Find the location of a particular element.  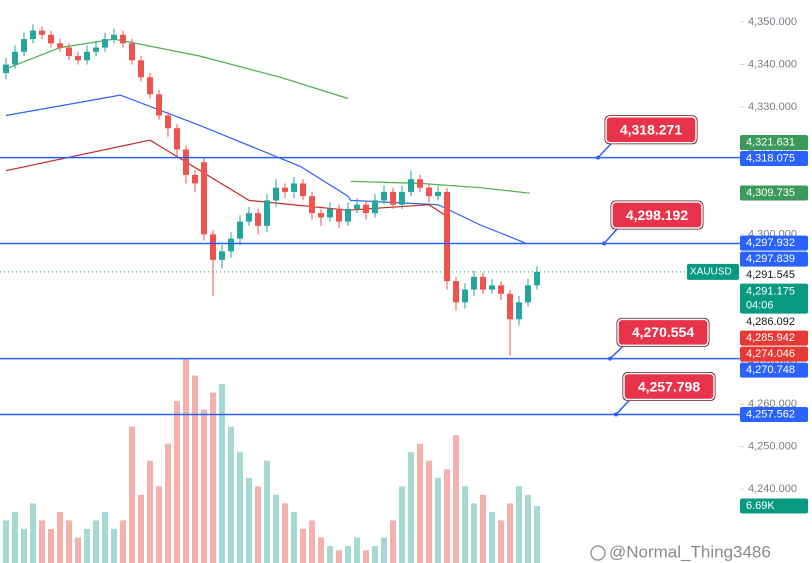

watermark-icon is located at coordinates (598, 553).